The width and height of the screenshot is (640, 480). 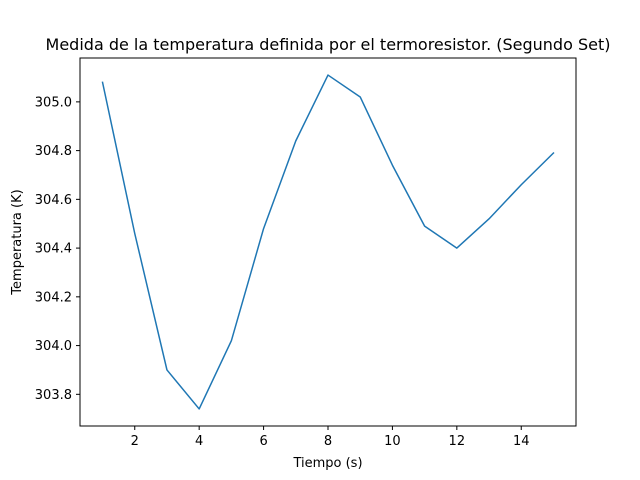 I want to click on y-tick-label: 304.6, so click(x=53, y=200).